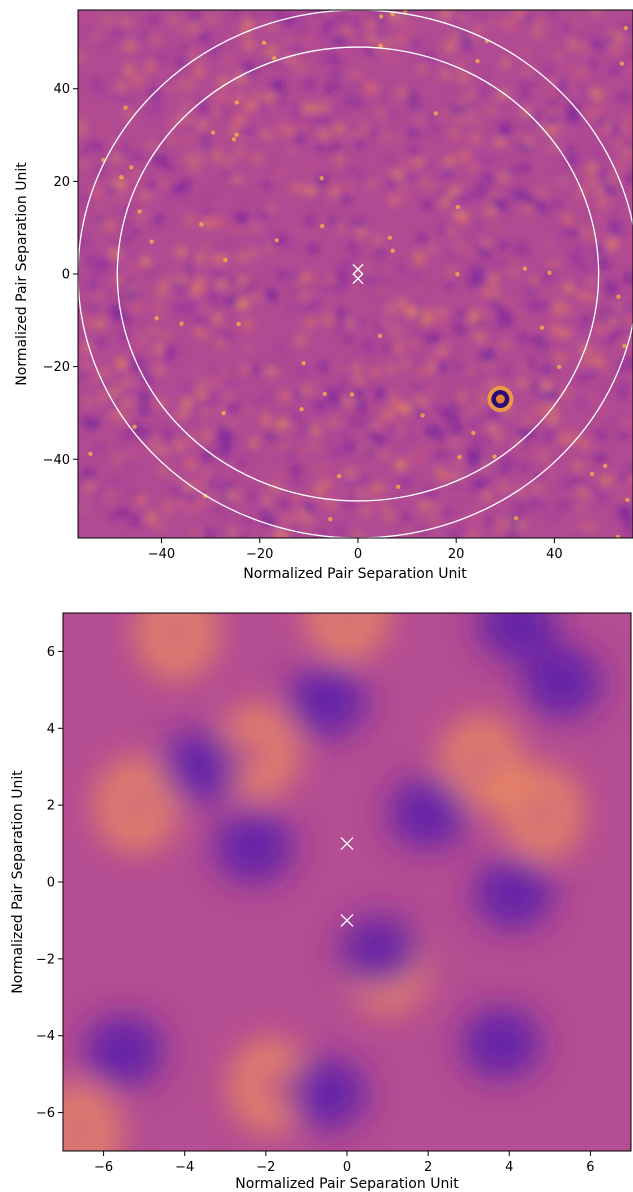 This screenshot has width=633, height=1192. What do you see at coordinates (51, 883) in the screenshot?
I see `y-tick-label-bottom: 0` at bounding box center [51, 883].